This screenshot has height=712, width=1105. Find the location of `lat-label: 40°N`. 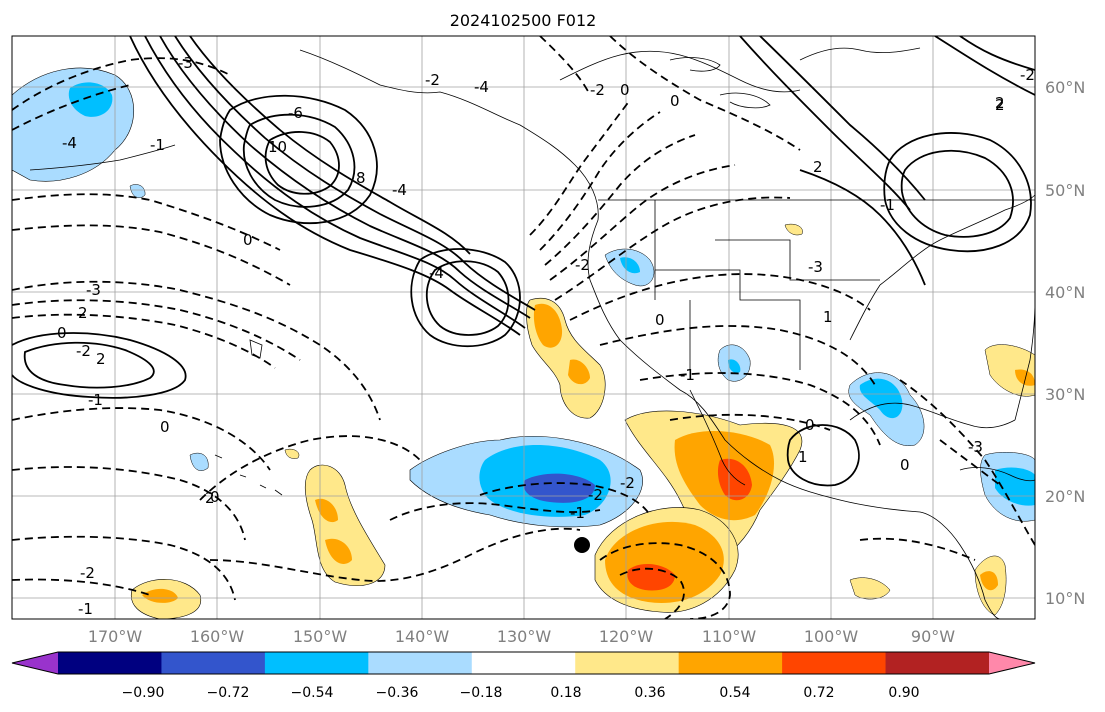

lat-label: 40°N is located at coordinates (1065, 292).